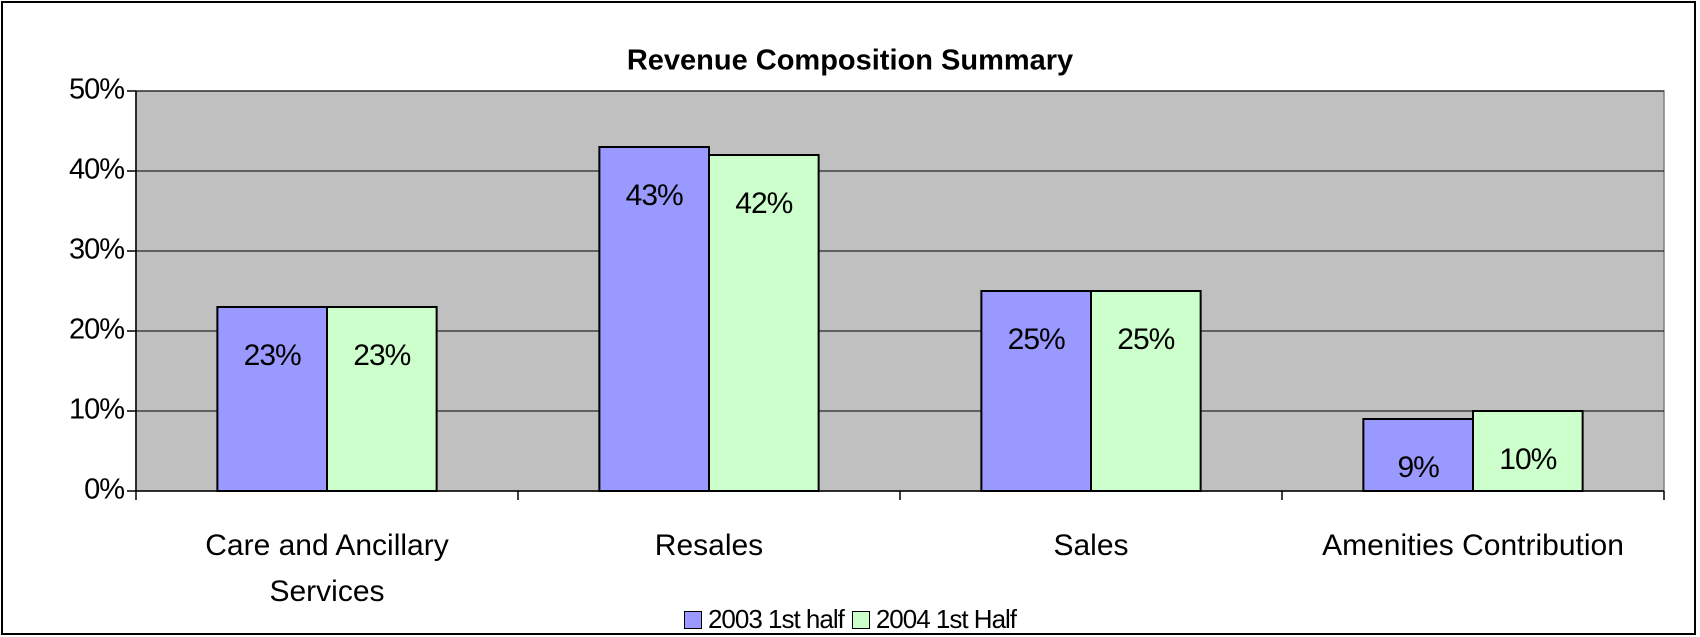  Describe the element at coordinates (96, 330) in the screenshot. I see `y-tick-label: 20%` at that location.